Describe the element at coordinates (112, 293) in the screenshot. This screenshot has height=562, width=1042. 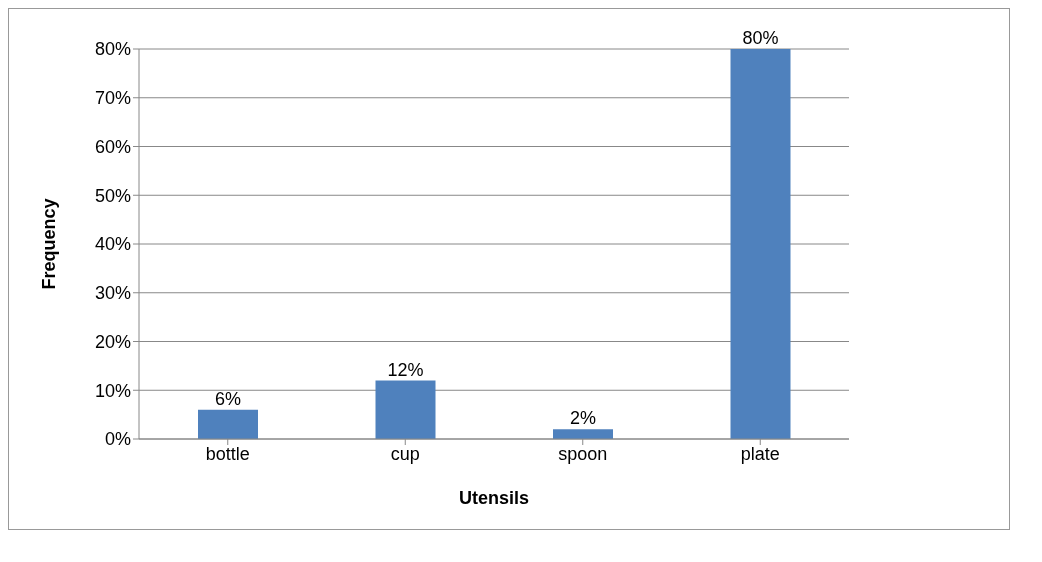
I see `y-tick-label: 30%` at that location.